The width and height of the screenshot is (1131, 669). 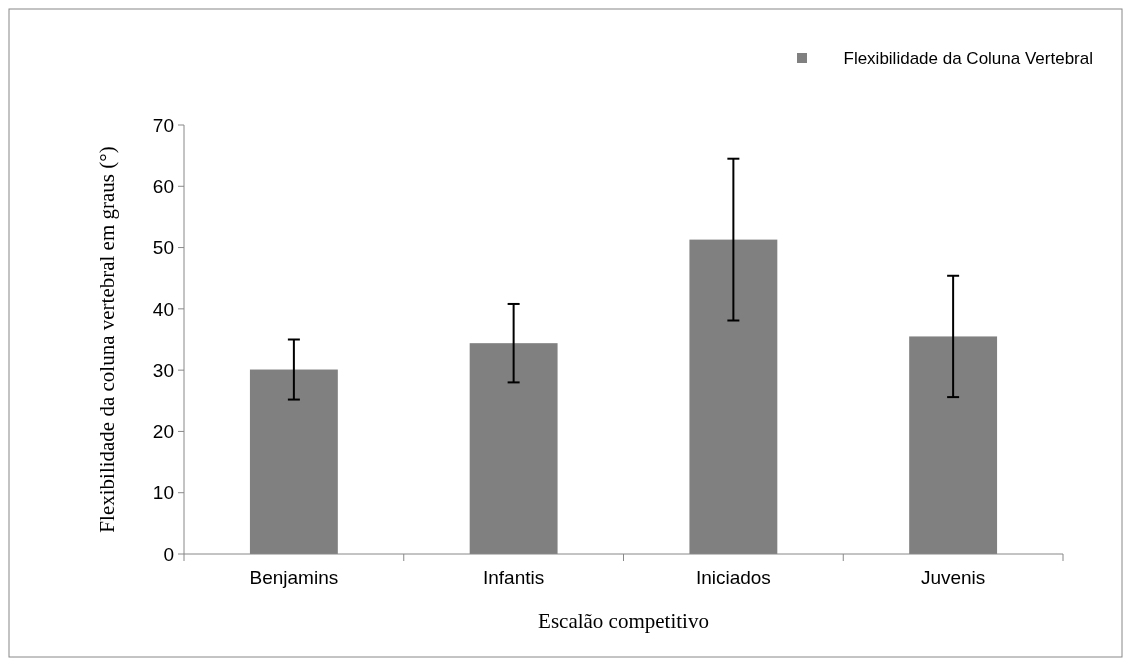 I want to click on y-tick-label: 50, so click(x=163, y=248).